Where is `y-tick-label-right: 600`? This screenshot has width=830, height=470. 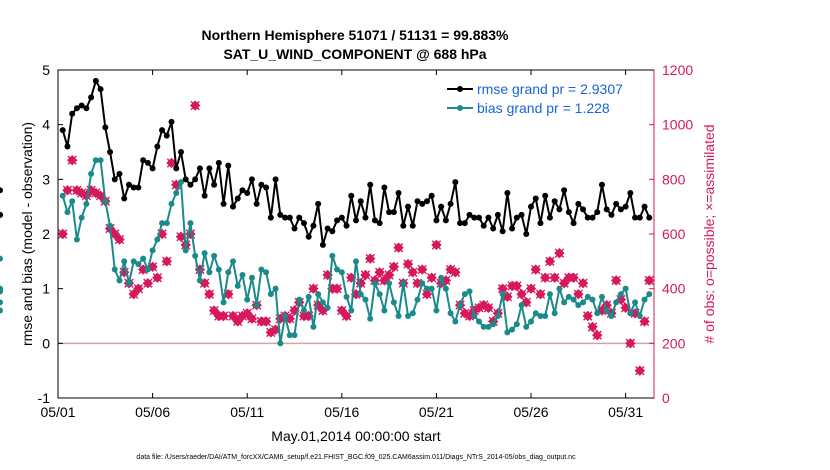
y-tick-label-right: 600 is located at coordinates (674, 234).